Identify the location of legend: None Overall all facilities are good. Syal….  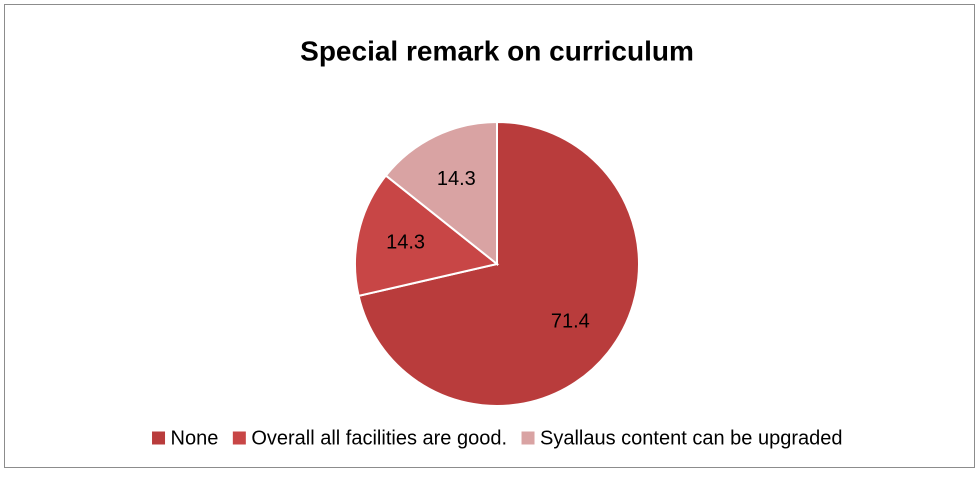
(496, 438).